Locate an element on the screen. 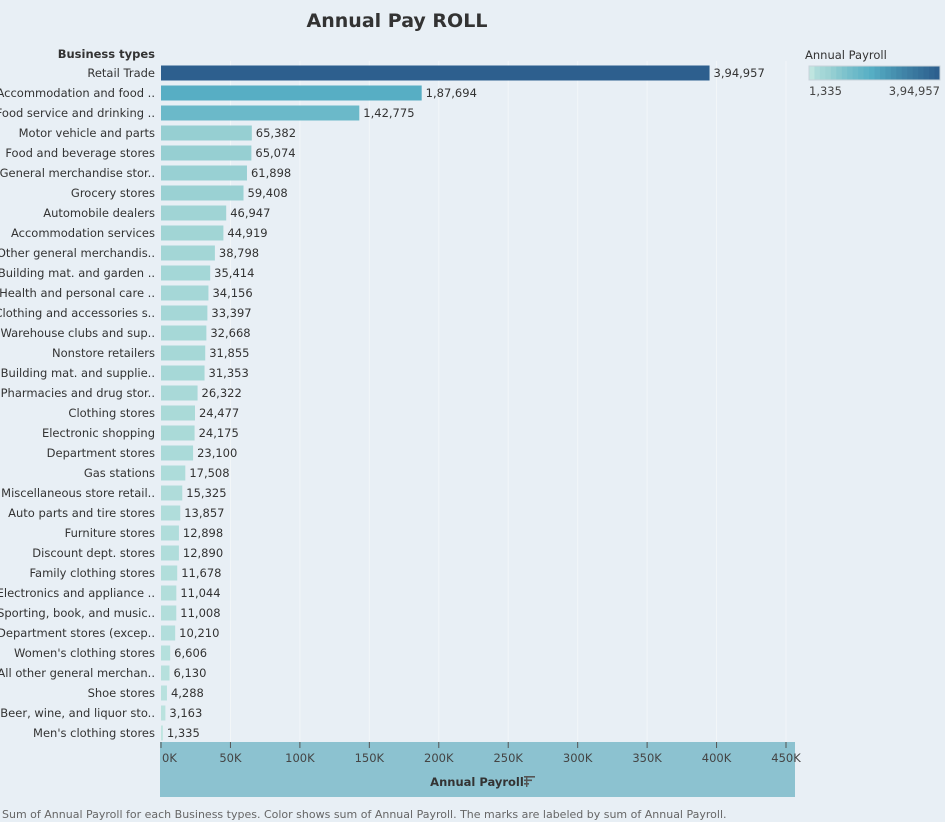 This screenshot has width=945, height=822. category-label: Other general merchandis.. is located at coordinates (77, 253).